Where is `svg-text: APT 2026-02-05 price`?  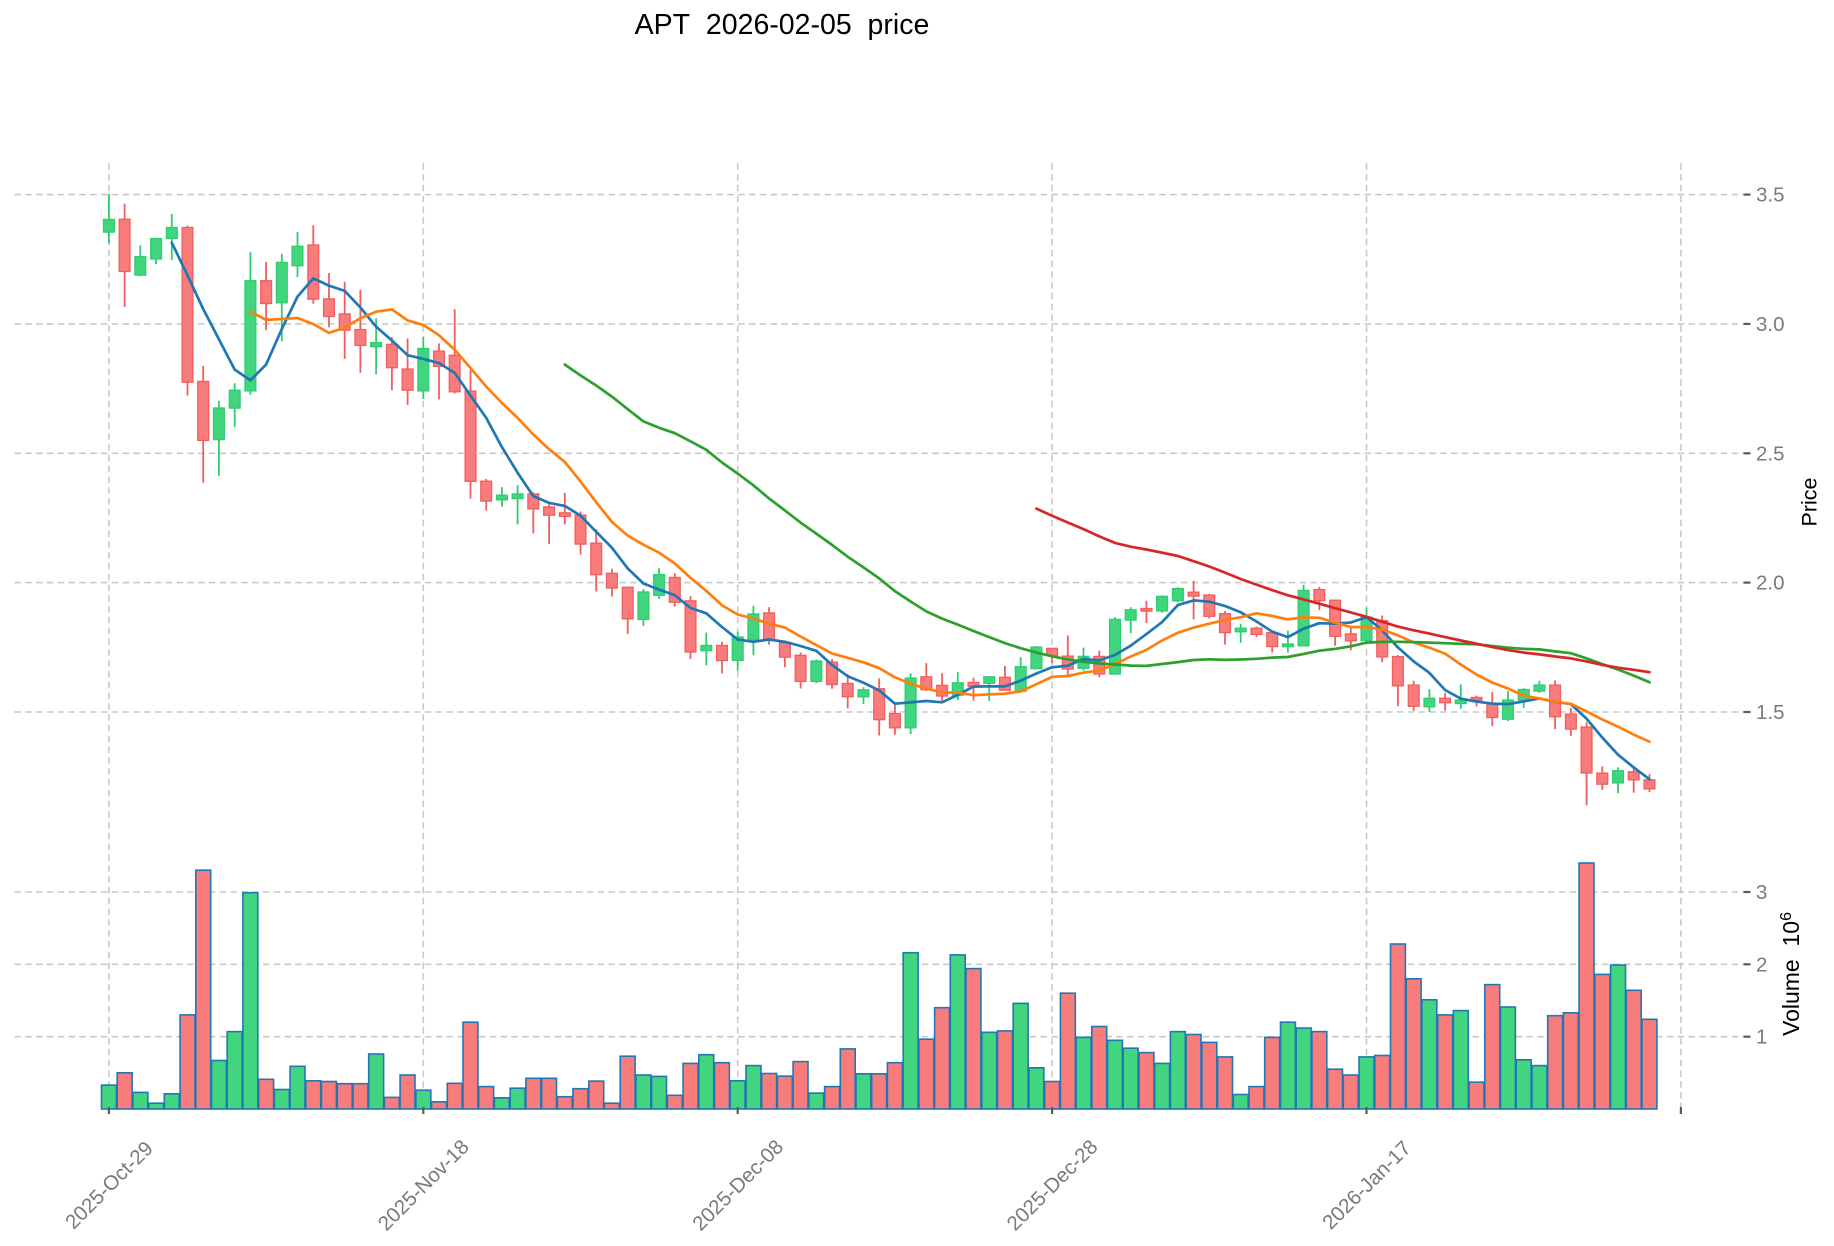 svg-text: APT 2026-02-05 price is located at coordinates (782, 25).